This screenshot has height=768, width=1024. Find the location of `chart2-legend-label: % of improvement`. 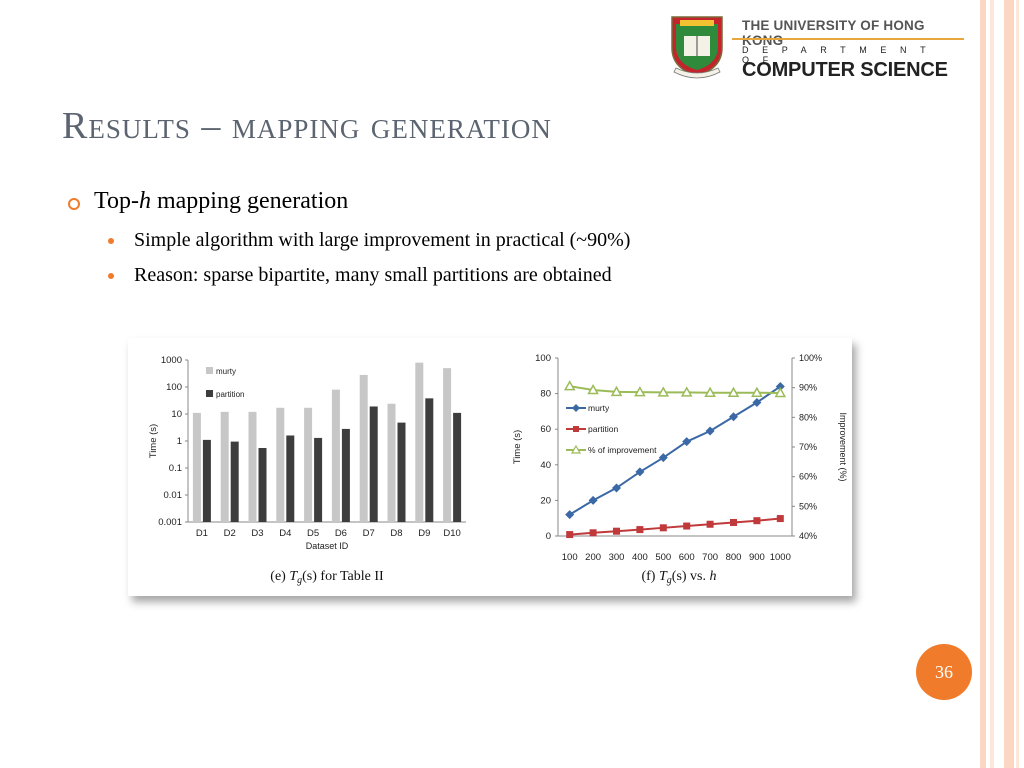

chart2-legend-label: % of improvement is located at coordinates (622, 450).